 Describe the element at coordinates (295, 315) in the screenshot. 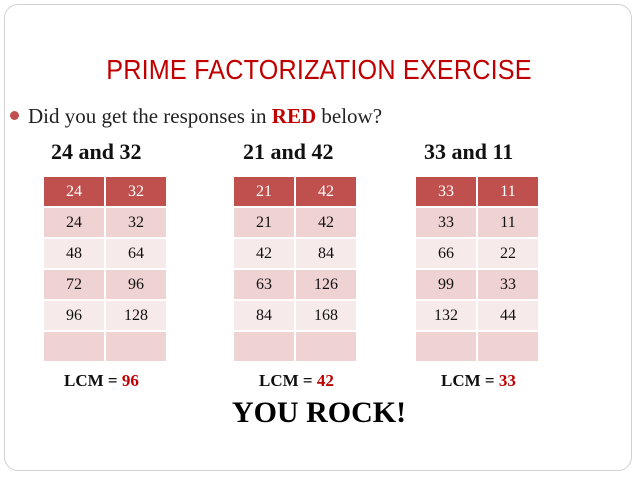

I see `table-row: 84 168` at that location.